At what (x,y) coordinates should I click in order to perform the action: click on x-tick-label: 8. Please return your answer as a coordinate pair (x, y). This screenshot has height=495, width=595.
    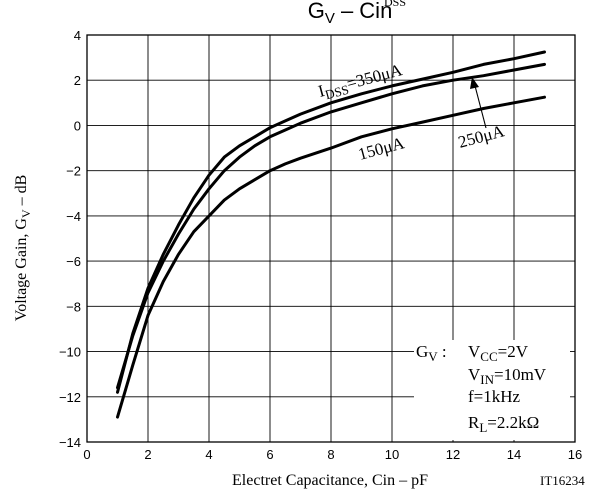
    Looking at the image, I should click on (330, 454).